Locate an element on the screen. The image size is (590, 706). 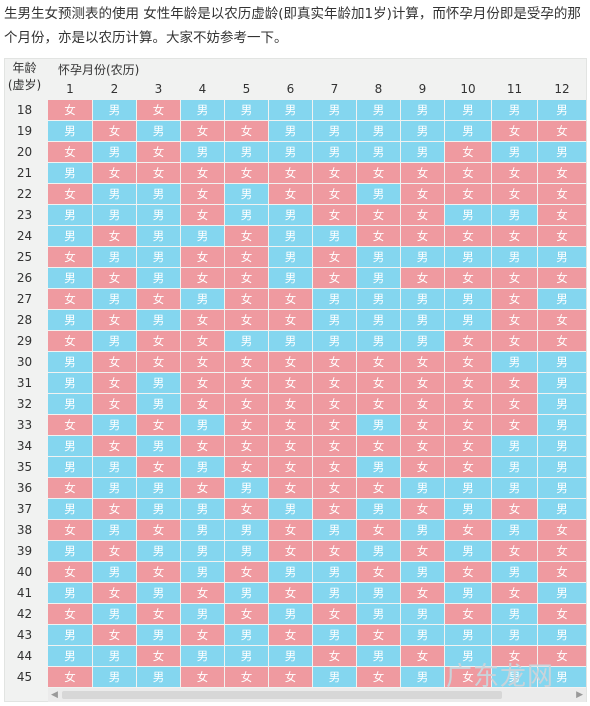
month-label: 2 is located at coordinates (114, 89).